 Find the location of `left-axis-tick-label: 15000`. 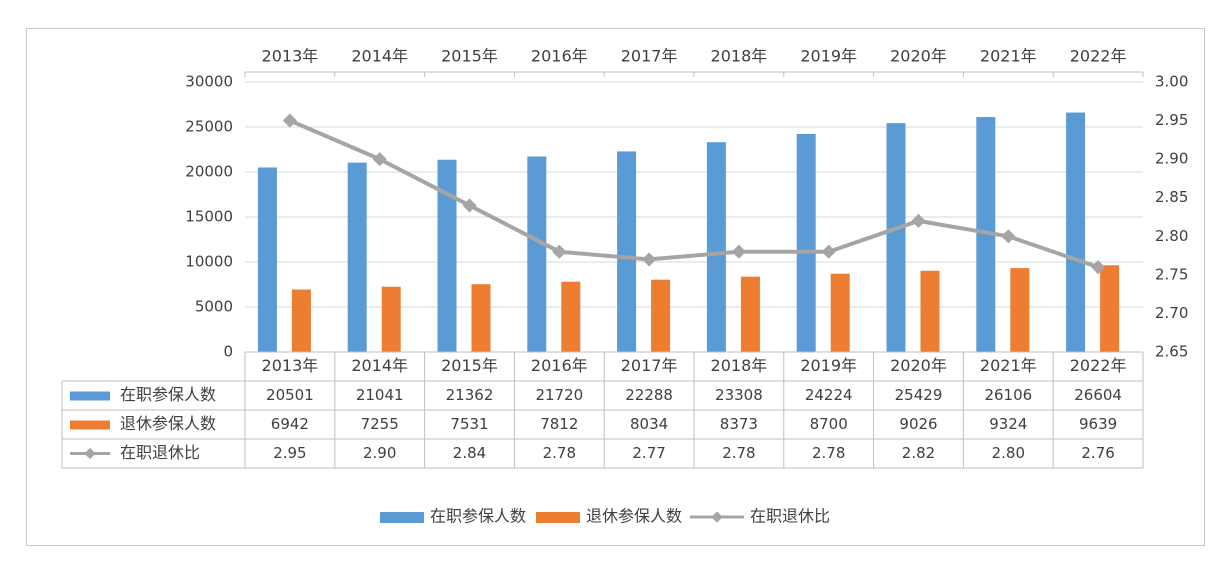

left-axis-tick-label: 15000 is located at coordinates (209, 217).